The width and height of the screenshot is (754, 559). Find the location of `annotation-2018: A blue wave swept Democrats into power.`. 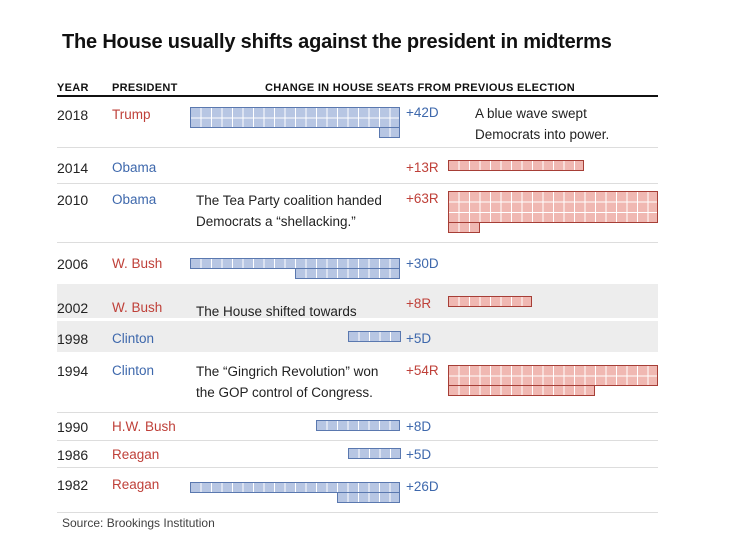

annotation-2018: A blue wave swept Democrats into power. is located at coordinates (542, 124).